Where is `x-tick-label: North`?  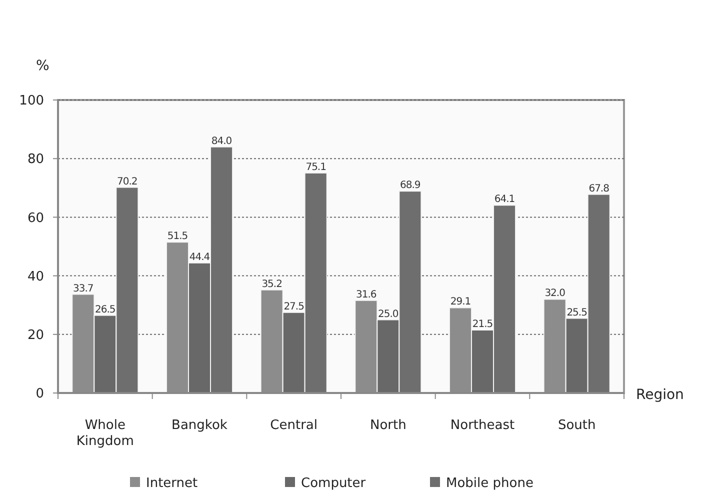
x-tick-label: North is located at coordinates (388, 425).